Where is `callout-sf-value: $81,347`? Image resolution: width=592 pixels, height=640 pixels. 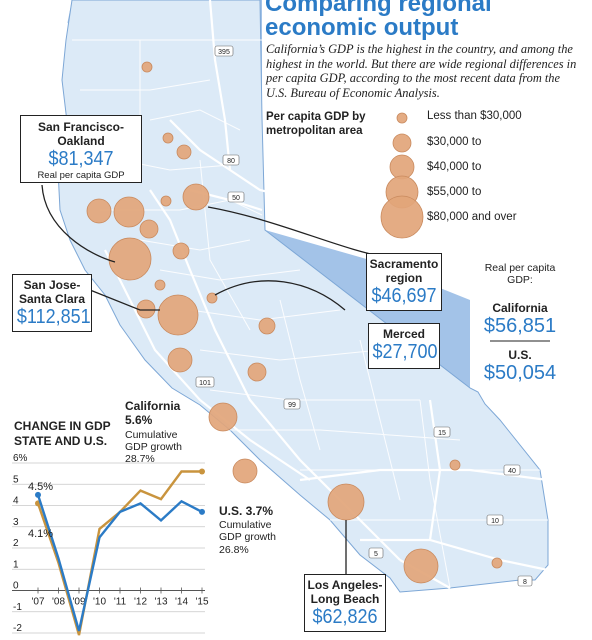 callout-sf-value: $81,347 is located at coordinates (81, 159).